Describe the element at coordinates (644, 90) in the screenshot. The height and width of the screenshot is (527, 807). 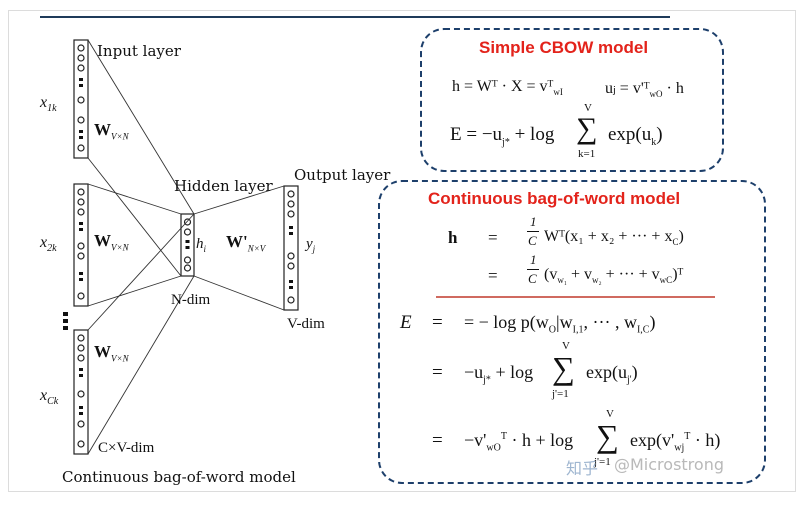
I see `simple-eq-u: uⱼ = v'ᵀwO · h` at that location.